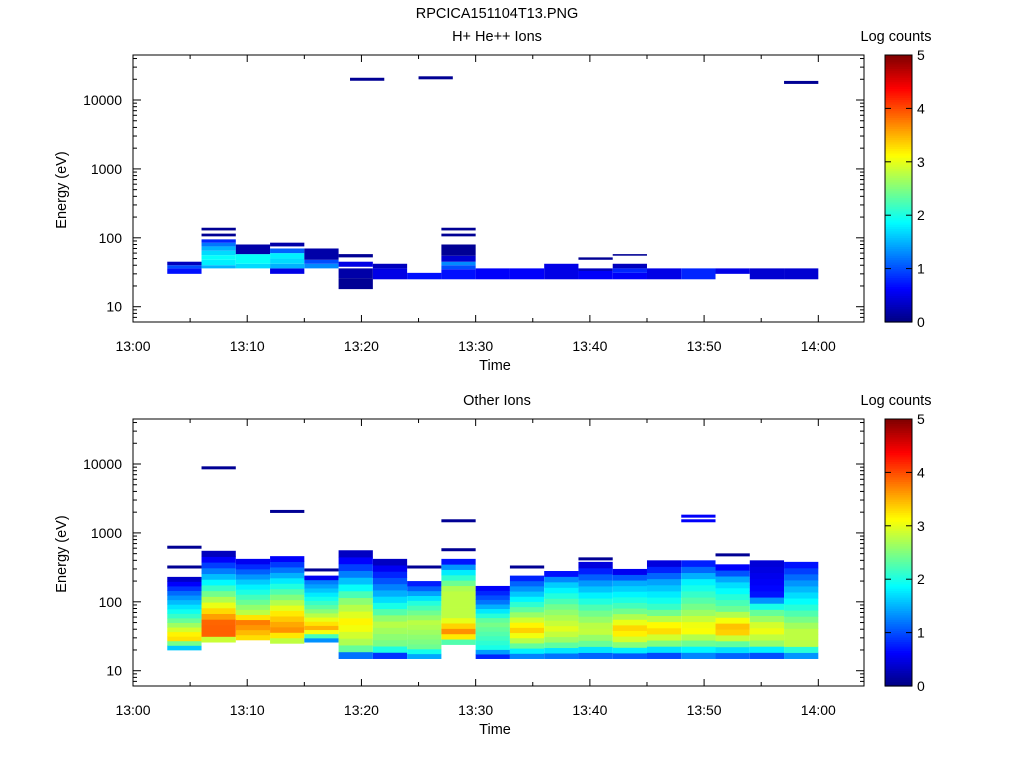 The image size is (1024, 768). Describe the element at coordinates (896, 37) in the screenshot. I see `colorbar-label-top: Log counts` at that location.